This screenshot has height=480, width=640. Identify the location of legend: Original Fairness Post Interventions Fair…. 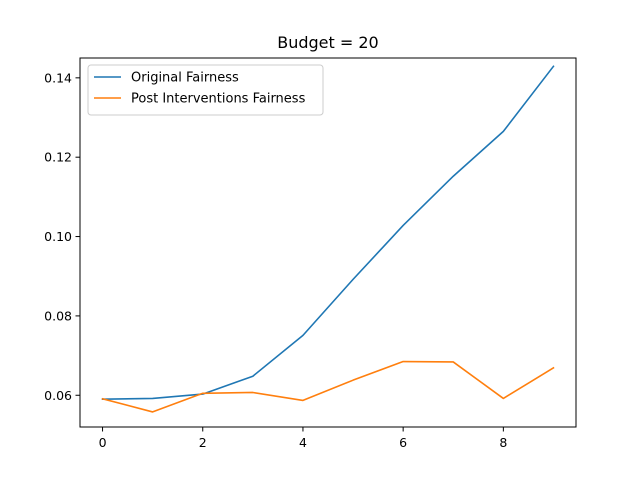
(205, 90).